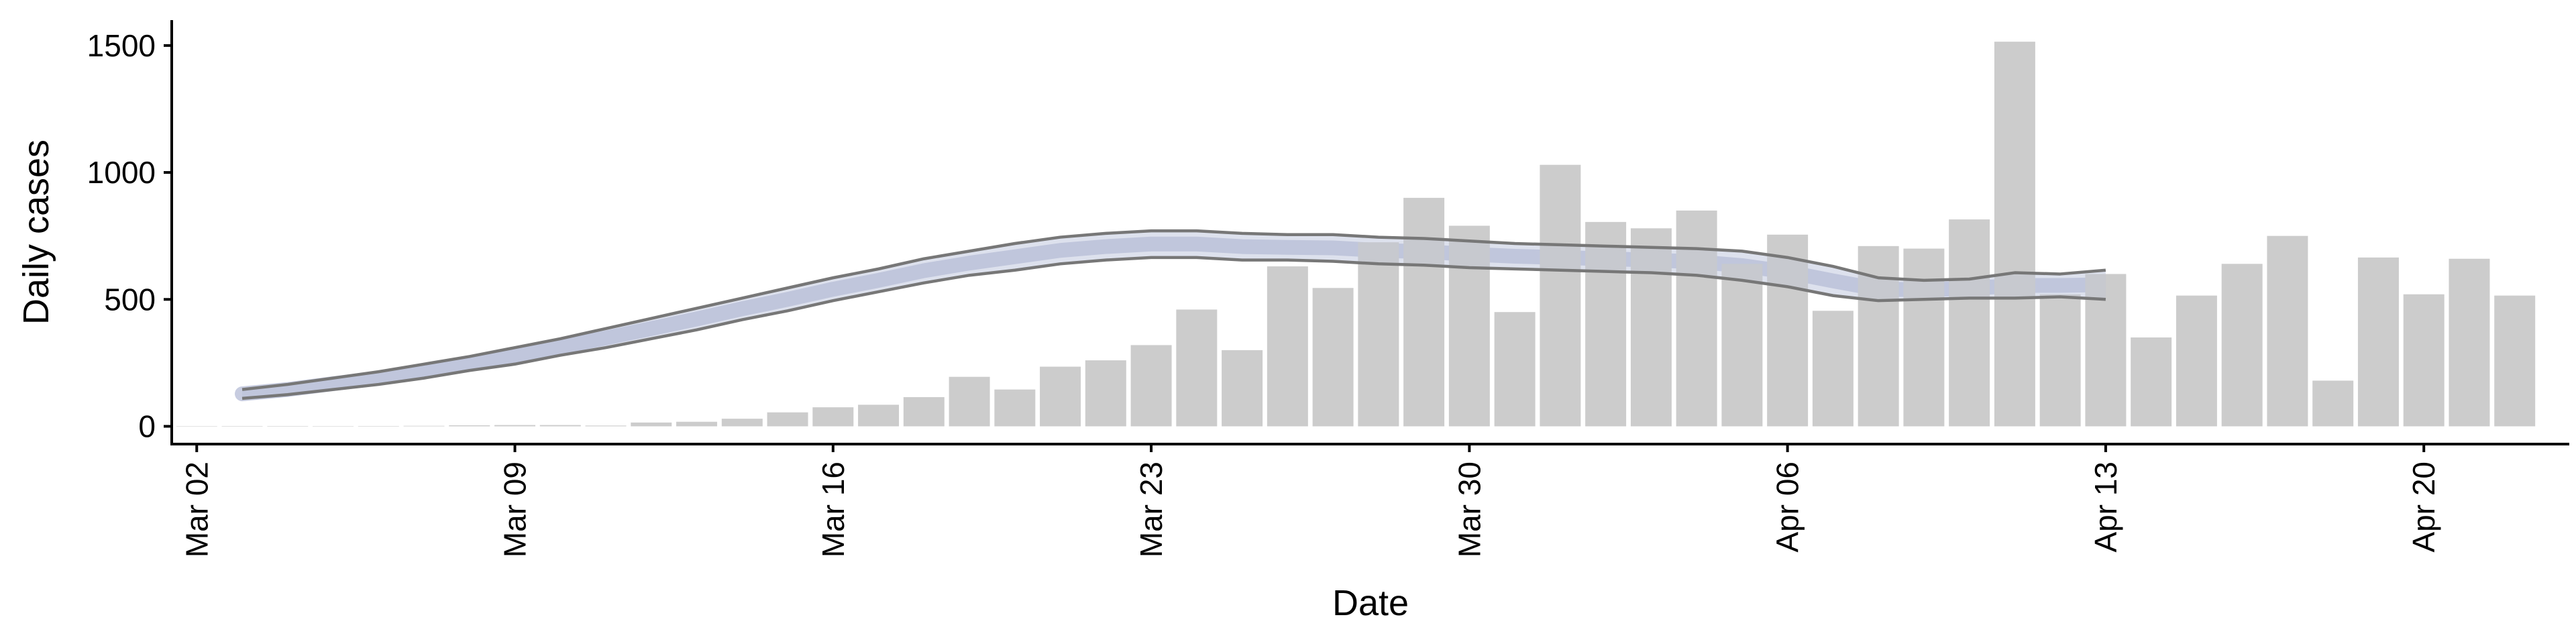 The height and width of the screenshot is (644, 2576). What do you see at coordinates (1469, 509) in the screenshot?
I see `x-tick-label: Mar 30` at bounding box center [1469, 509].